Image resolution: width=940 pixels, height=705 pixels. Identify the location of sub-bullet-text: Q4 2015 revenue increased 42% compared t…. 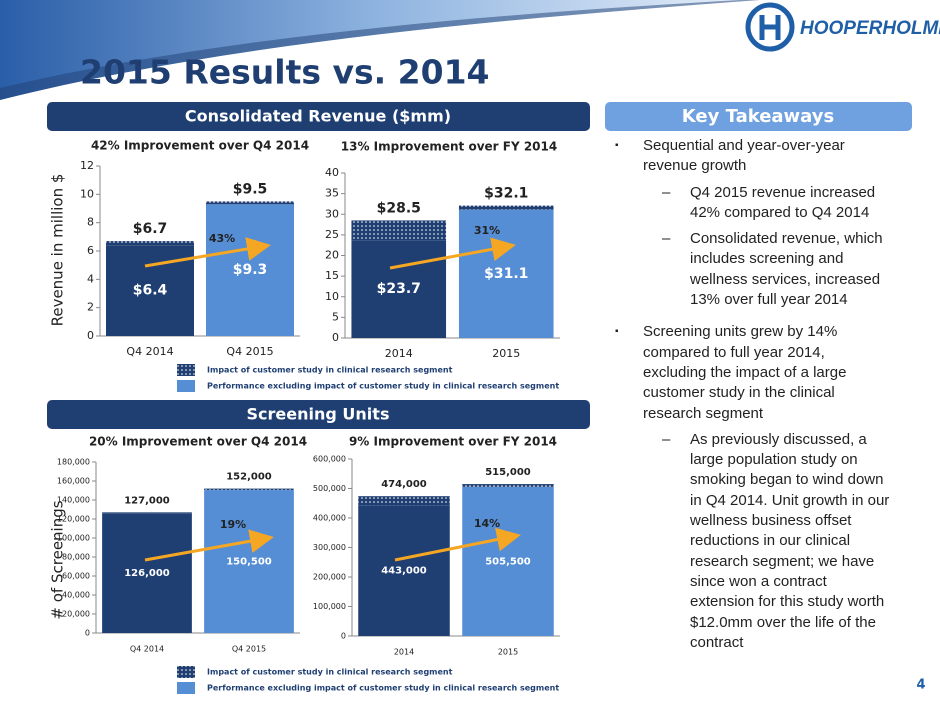
(769, 202).